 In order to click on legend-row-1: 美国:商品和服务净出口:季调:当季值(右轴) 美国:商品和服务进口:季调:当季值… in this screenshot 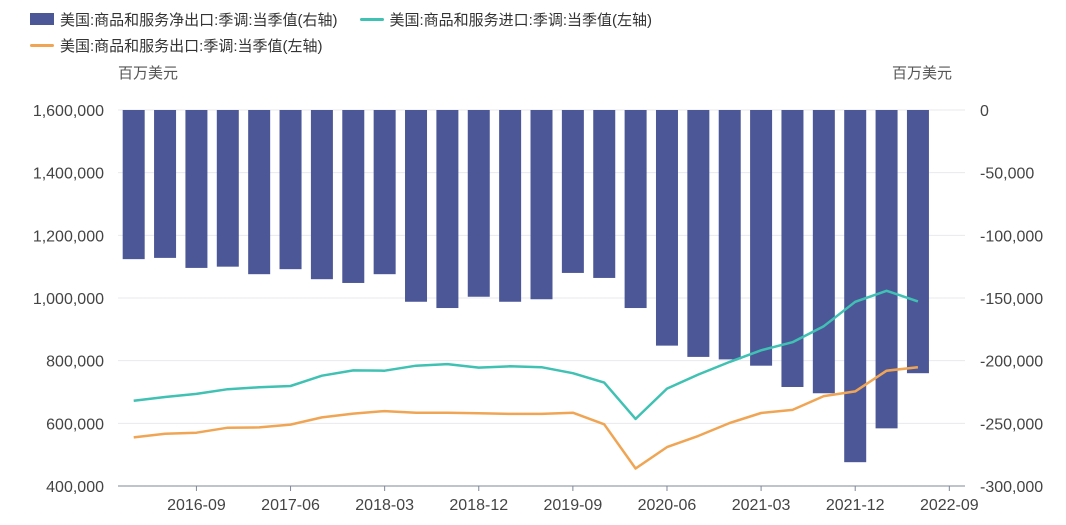, I will do `click(530, 19)`.